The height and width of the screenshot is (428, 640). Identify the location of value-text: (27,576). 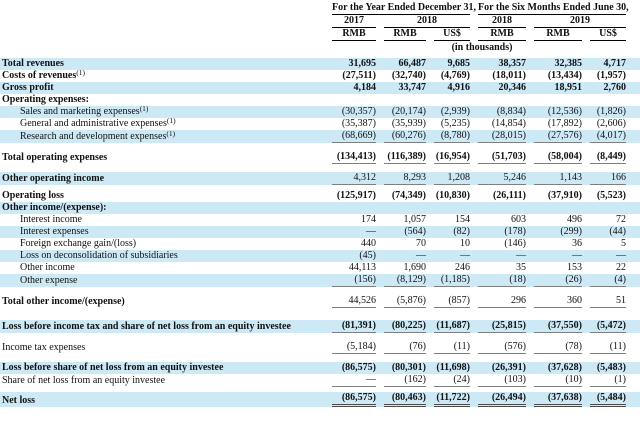
(558, 136).